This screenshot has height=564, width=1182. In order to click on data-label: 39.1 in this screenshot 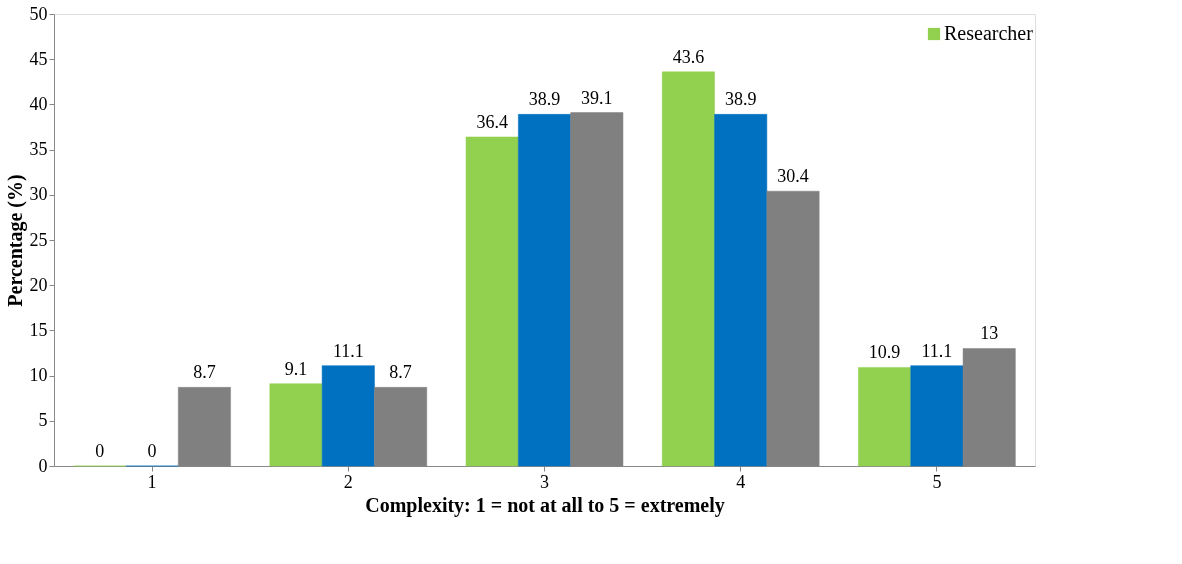, I will do `click(597, 97)`.